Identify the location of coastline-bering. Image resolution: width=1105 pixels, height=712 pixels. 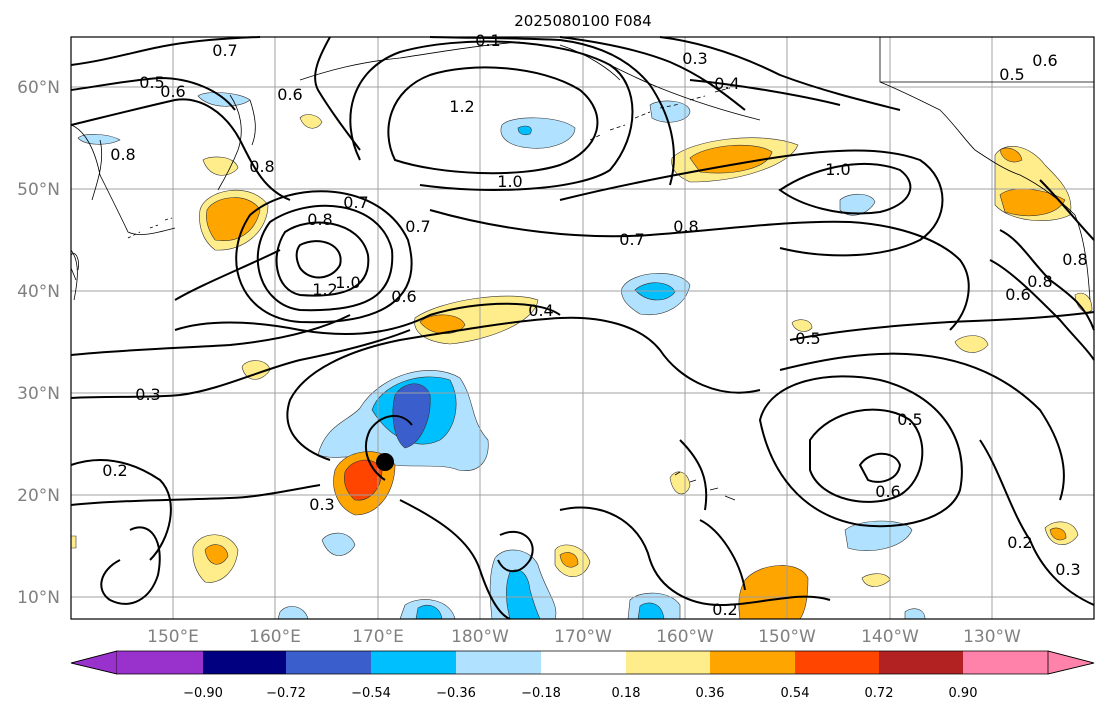
(530, 81).